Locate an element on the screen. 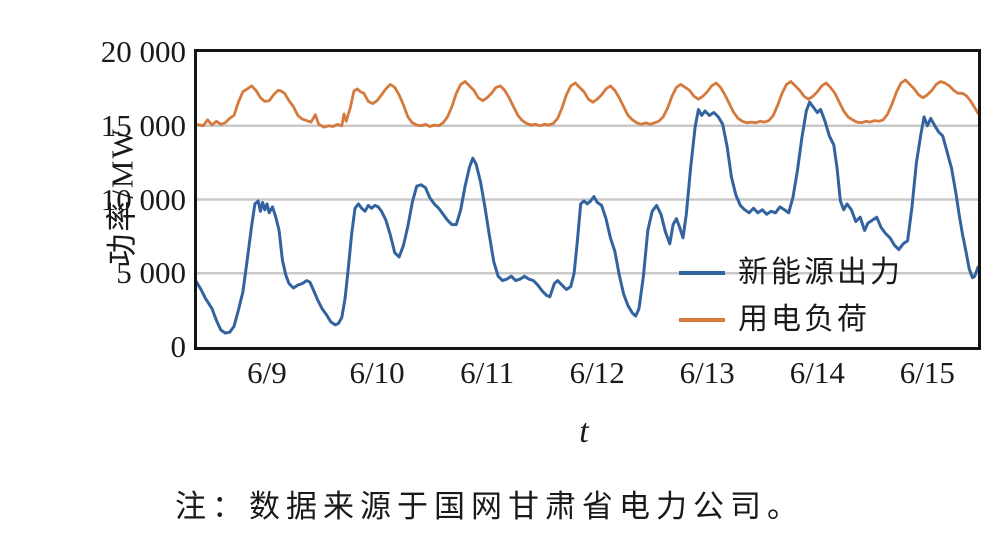  x-tick-label-6/9: 6/9 is located at coordinates (267, 372).